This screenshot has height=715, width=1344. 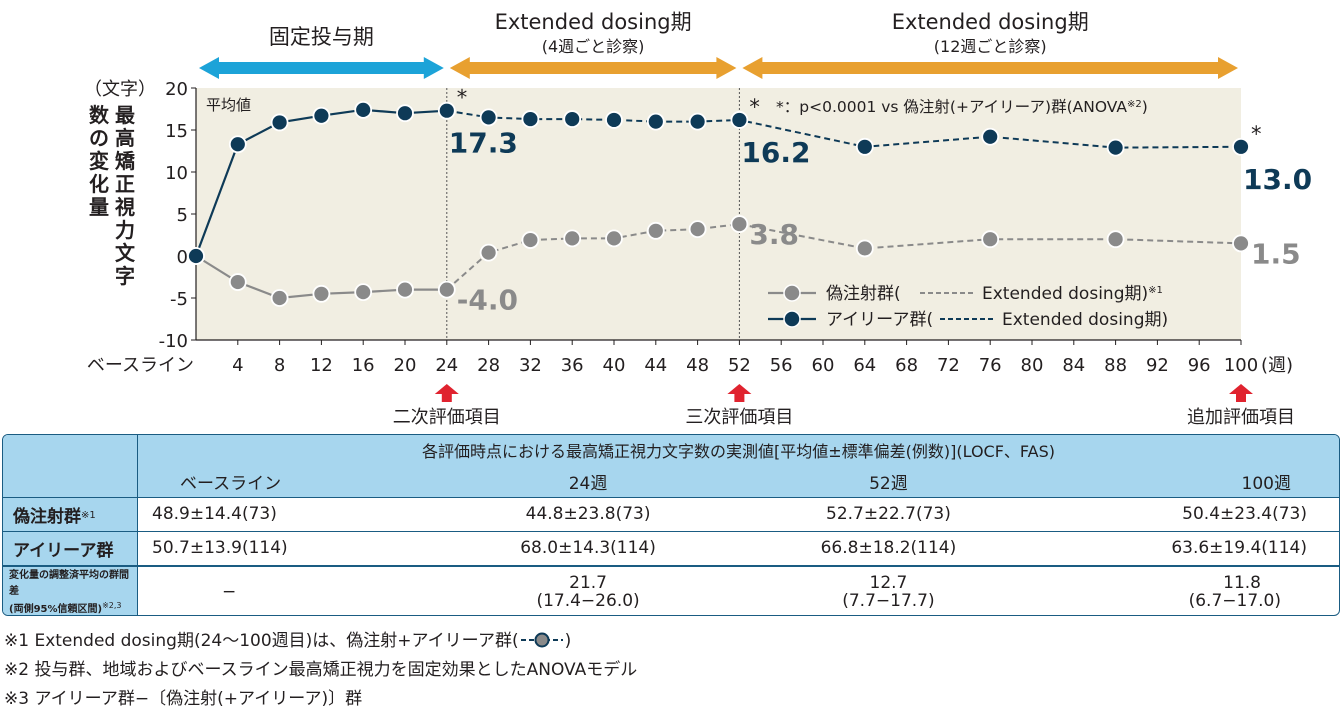 What do you see at coordinates (124, 207) in the screenshot?
I see `y-axis-label-char: 視` at bounding box center [124, 207].